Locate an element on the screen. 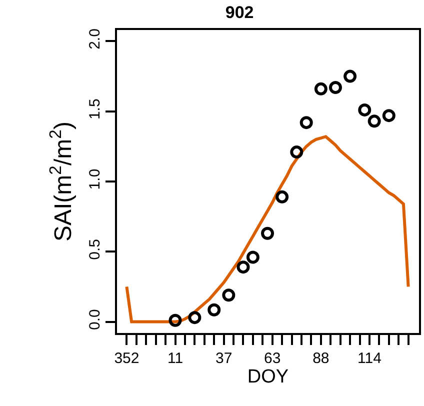 This screenshot has height=406, width=424. x-tick-label: 114 is located at coordinates (370, 358).